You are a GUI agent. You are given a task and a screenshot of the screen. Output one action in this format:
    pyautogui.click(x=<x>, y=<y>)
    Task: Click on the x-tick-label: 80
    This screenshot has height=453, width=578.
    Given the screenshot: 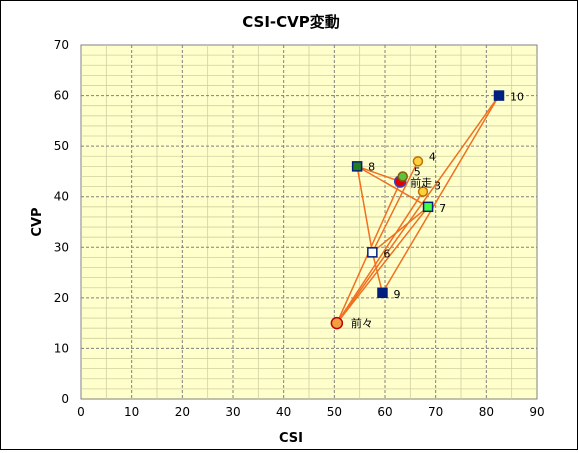 What is the action you would take?
    pyautogui.click(x=486, y=412)
    